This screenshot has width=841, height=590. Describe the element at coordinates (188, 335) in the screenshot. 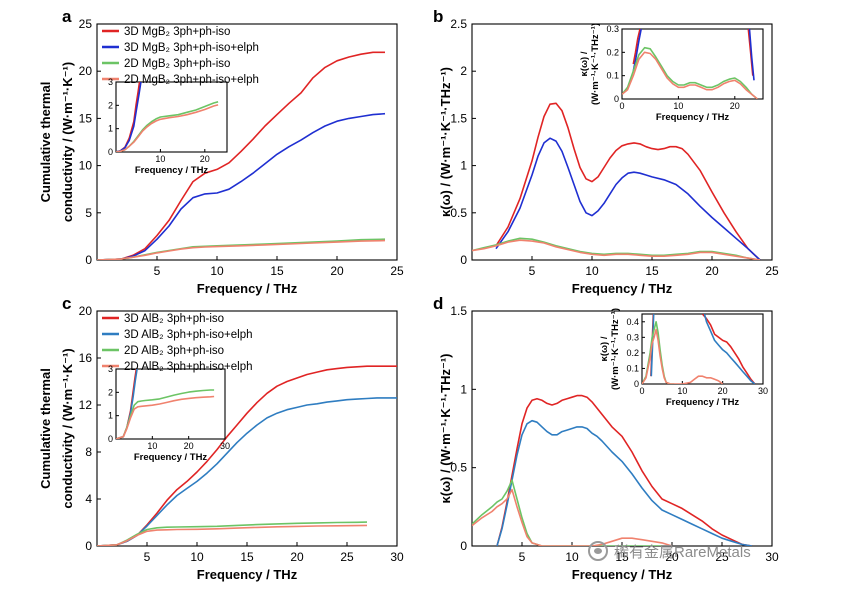

I see `legend-entry: 3D AlB₂ 3ph+ph-iso+elph` at that location.